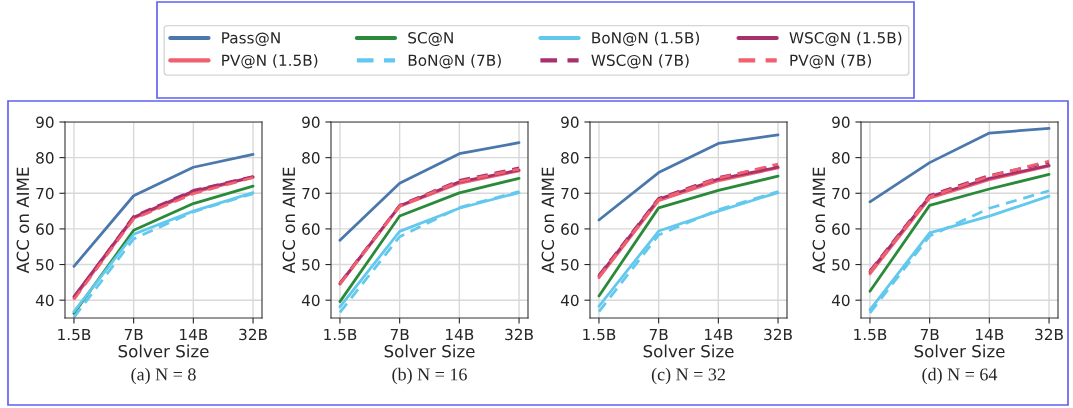 The image size is (1073, 408). Describe the element at coordinates (454, 61) in the screenshot. I see `legend-label: BoN@N (7B)` at that location.